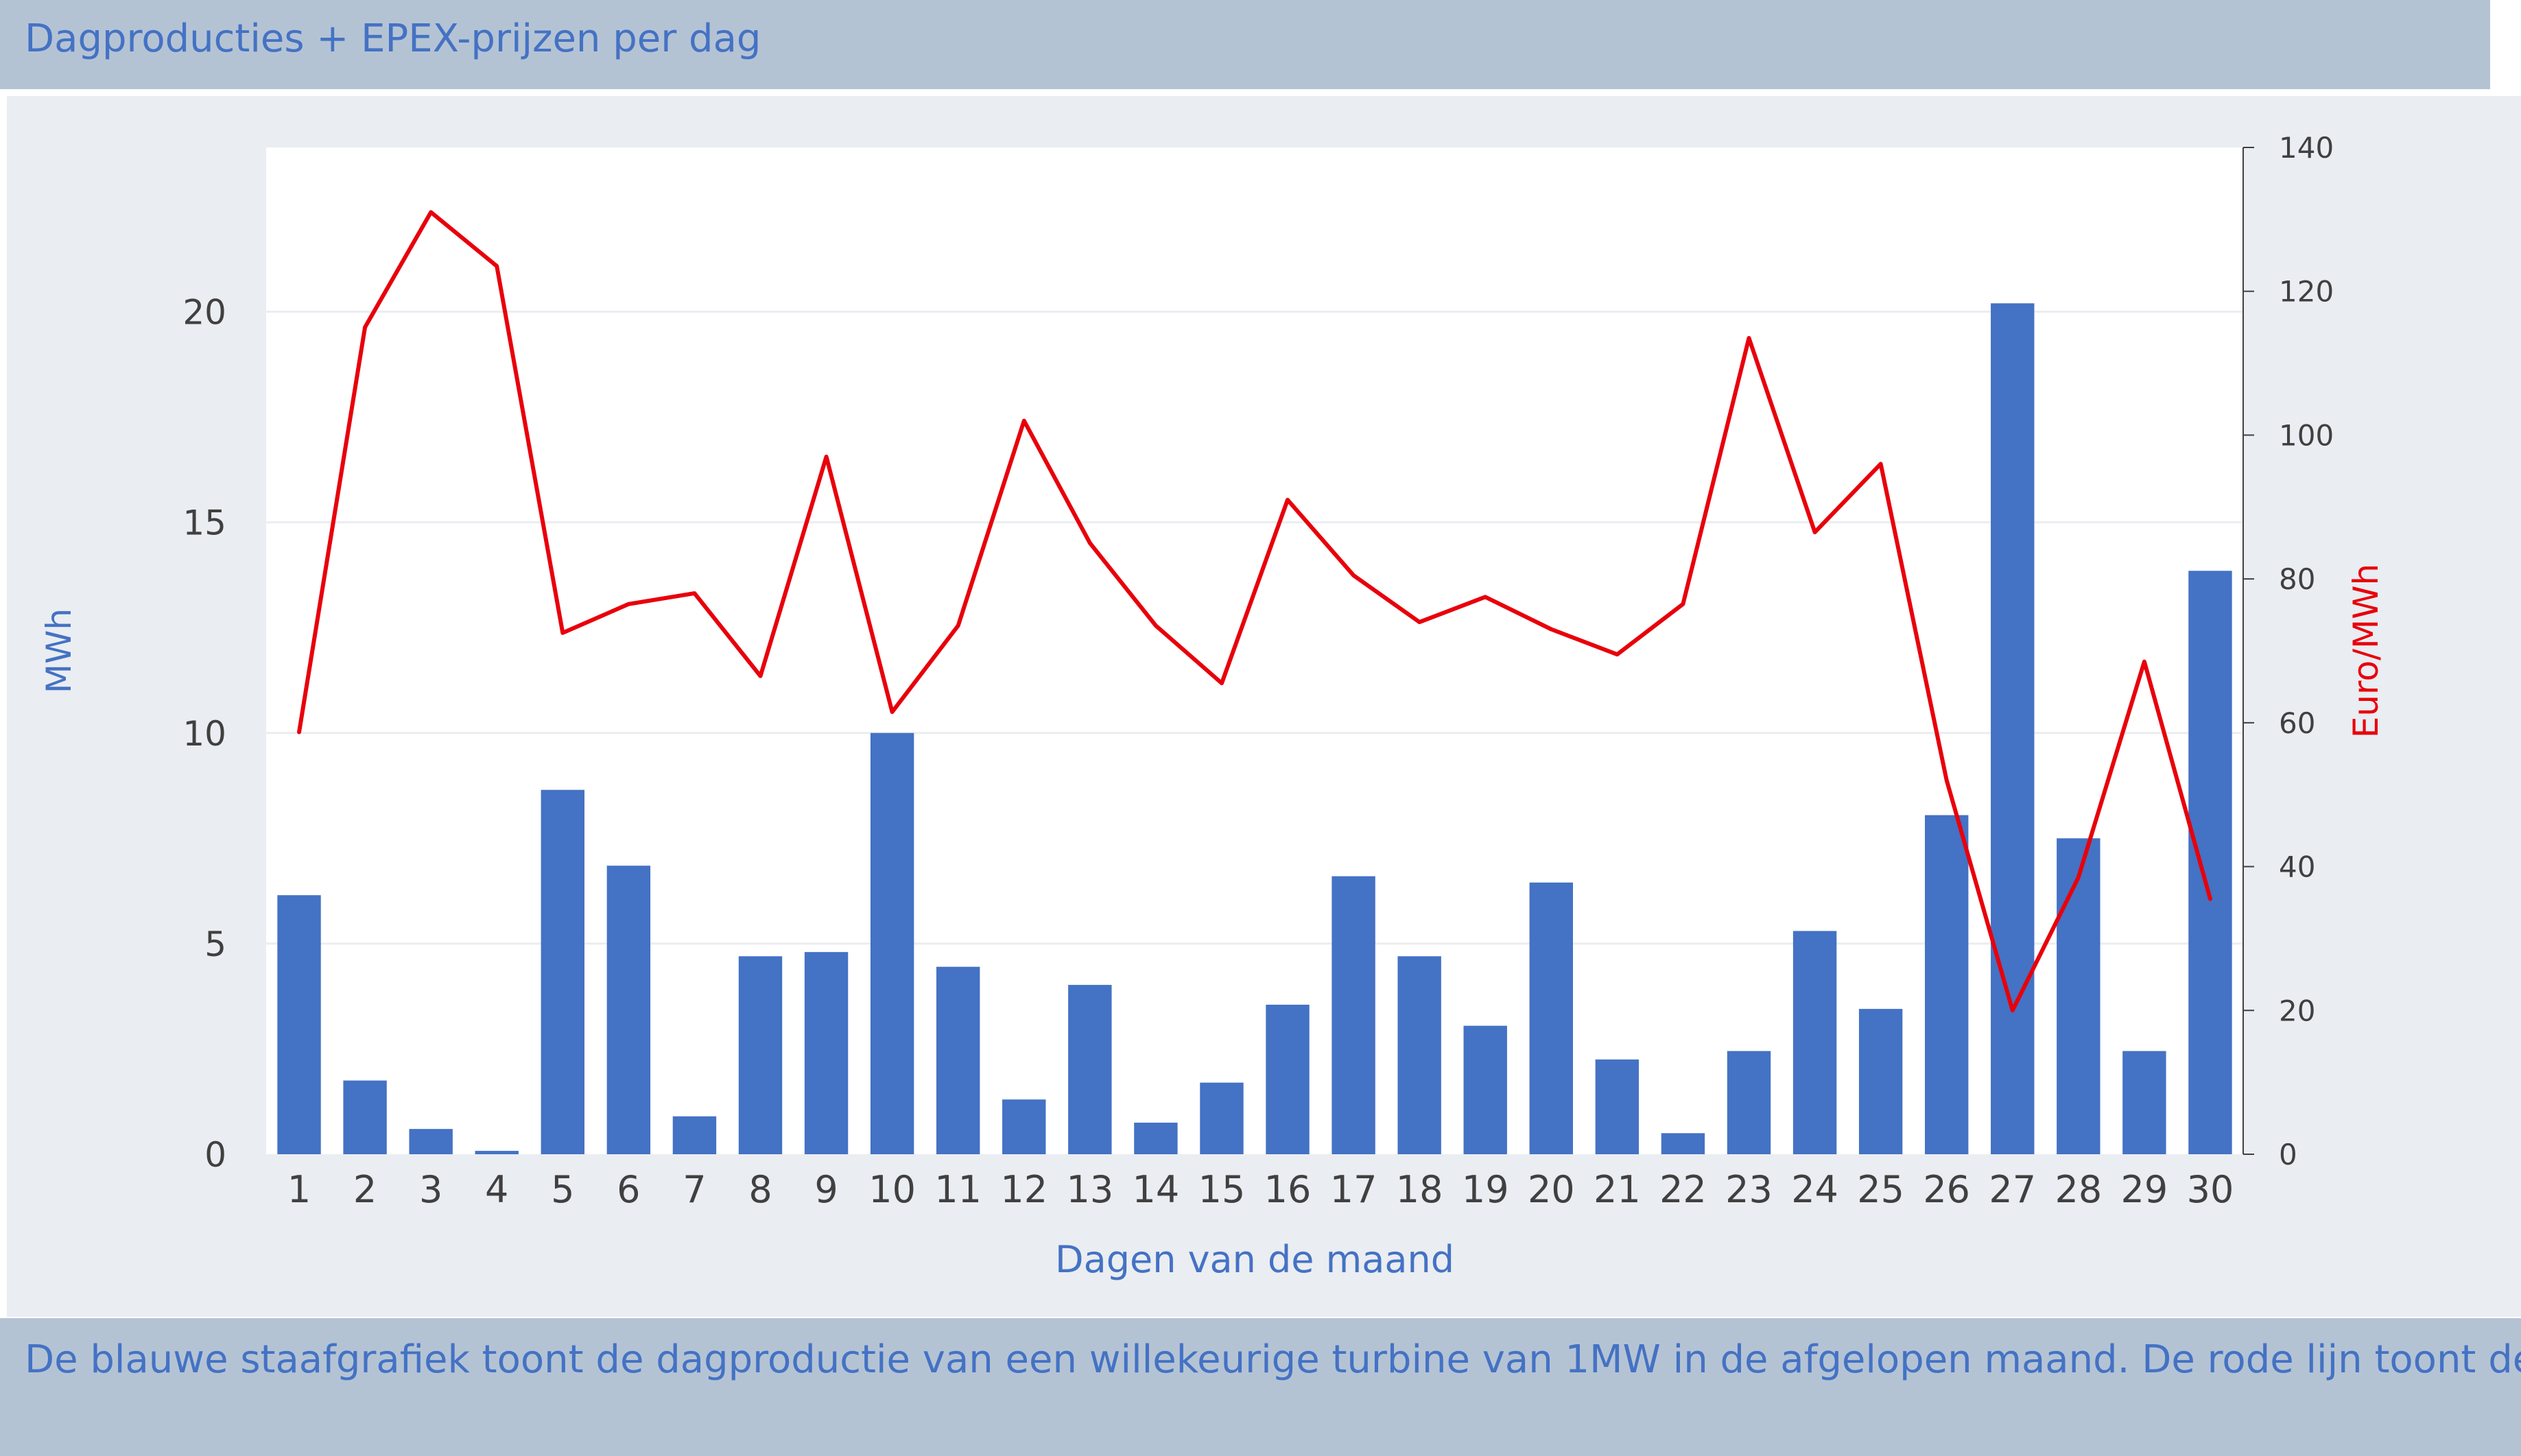 This screenshot has height=1456, width=2521. What do you see at coordinates (1880, 1189) in the screenshot?
I see `x-tick-label: 25` at bounding box center [1880, 1189].